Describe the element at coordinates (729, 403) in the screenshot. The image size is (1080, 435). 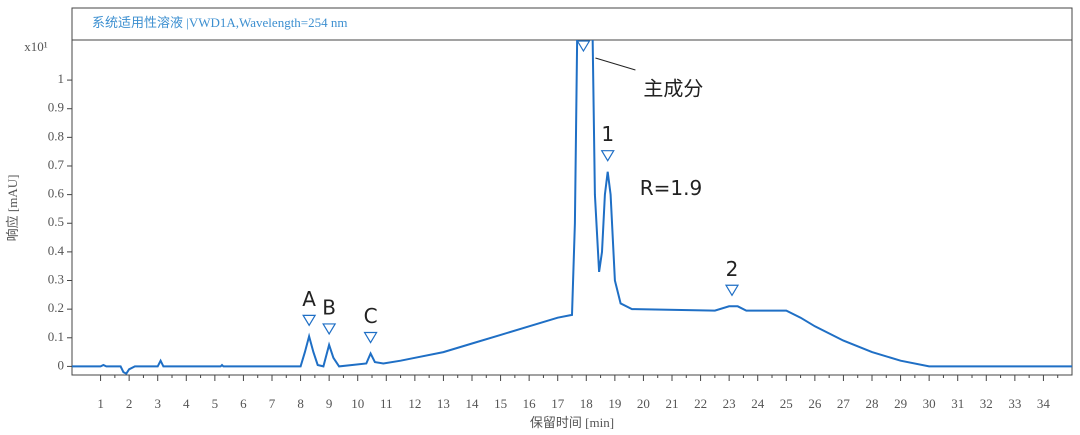
I see `x-tick-label: 23` at that location.